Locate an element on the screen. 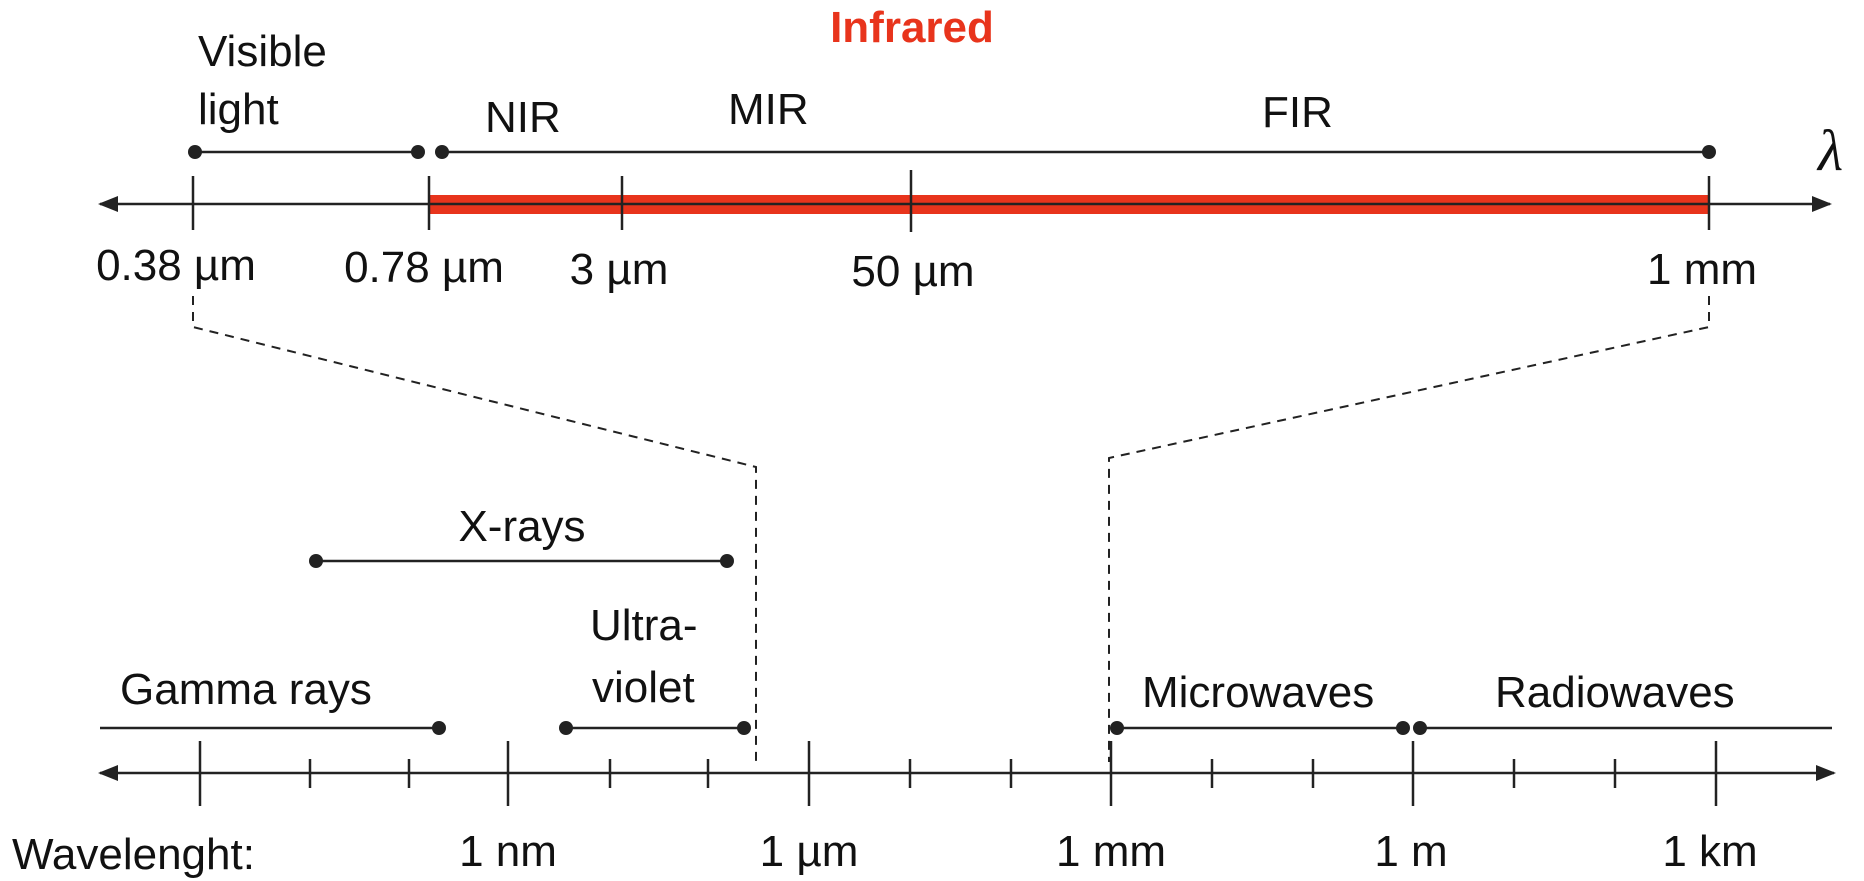  microwaves-label: Microwaves is located at coordinates (1258, 692).